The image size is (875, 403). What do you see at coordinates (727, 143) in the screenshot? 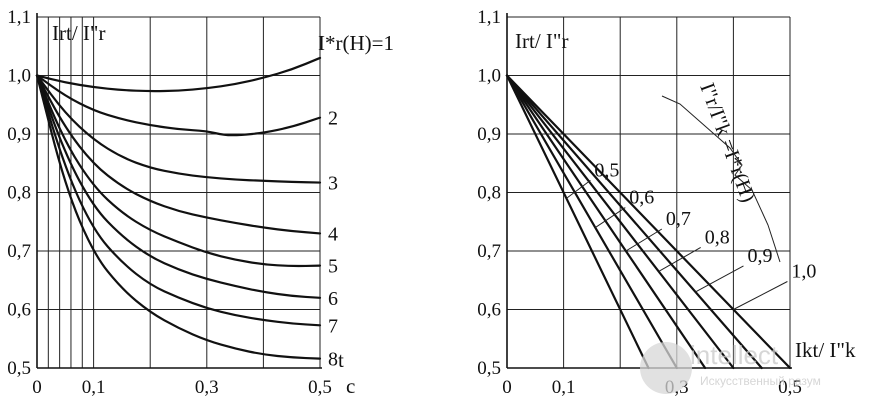
I see `right-parameter-label: I"r/I"k =I*r(H)` at bounding box center [727, 143].